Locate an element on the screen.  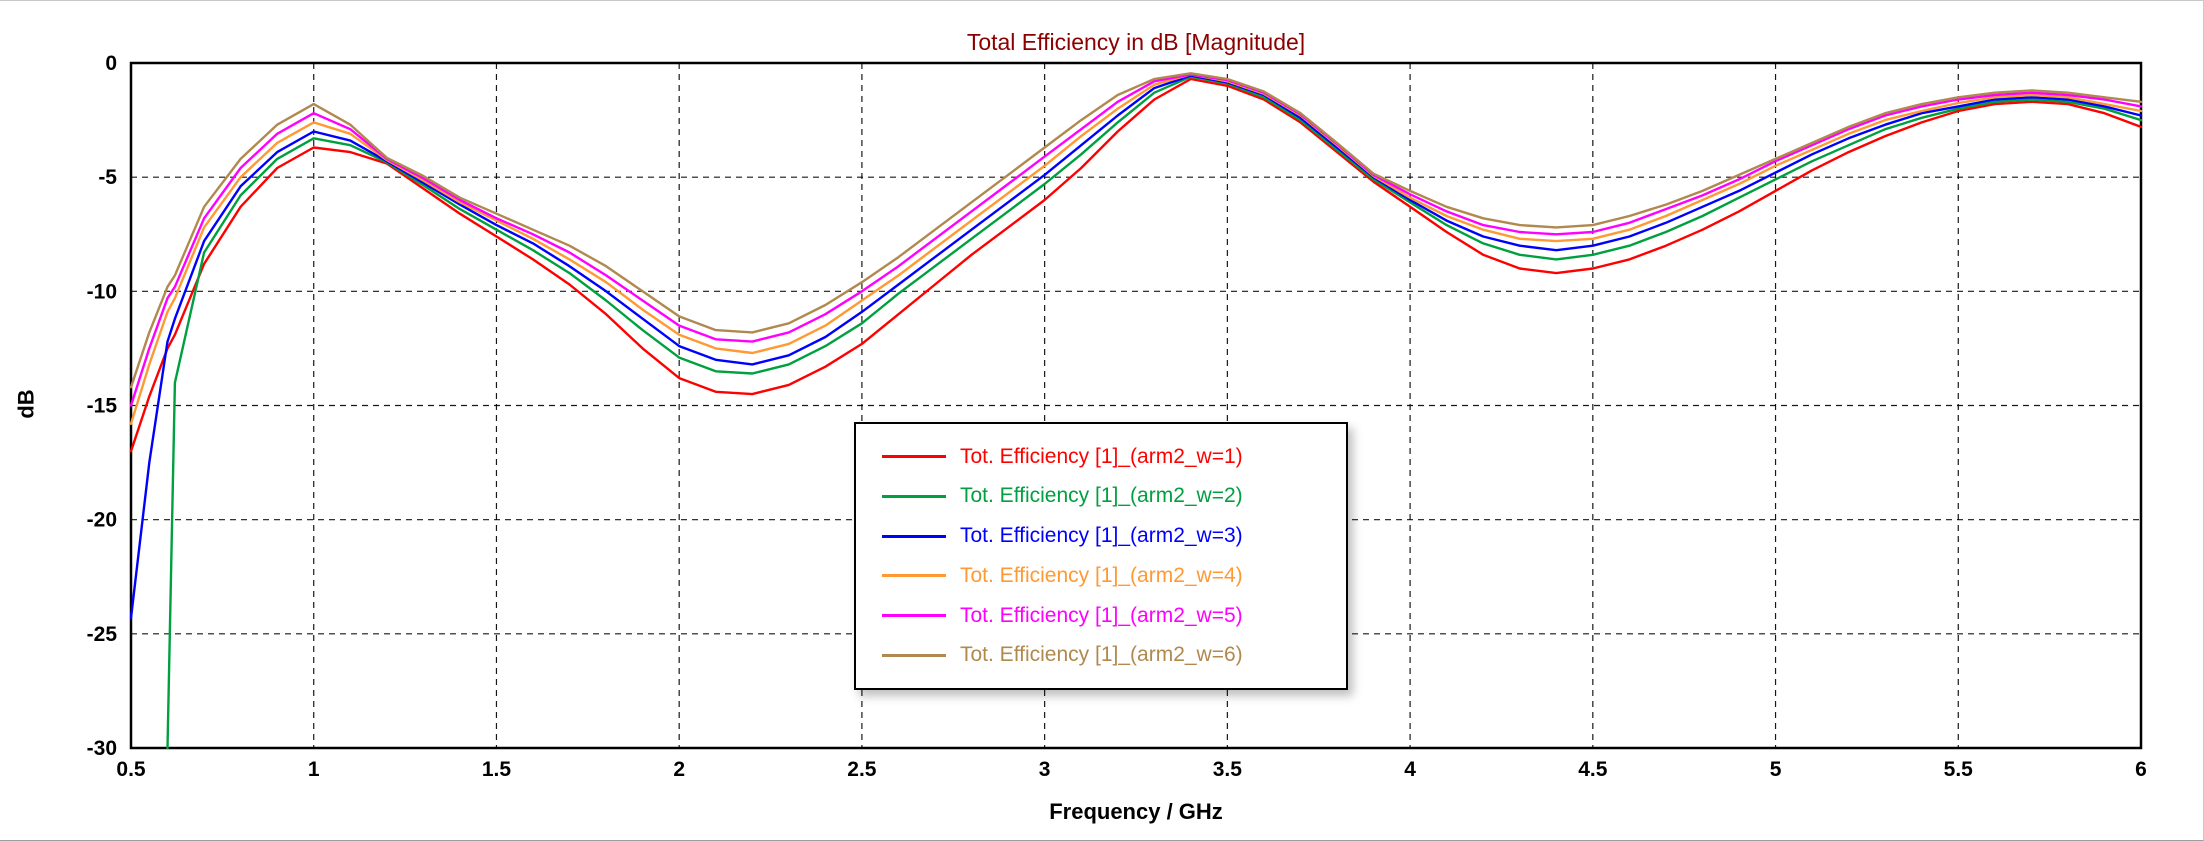
y-tick-label: -5 is located at coordinates (107, 177).